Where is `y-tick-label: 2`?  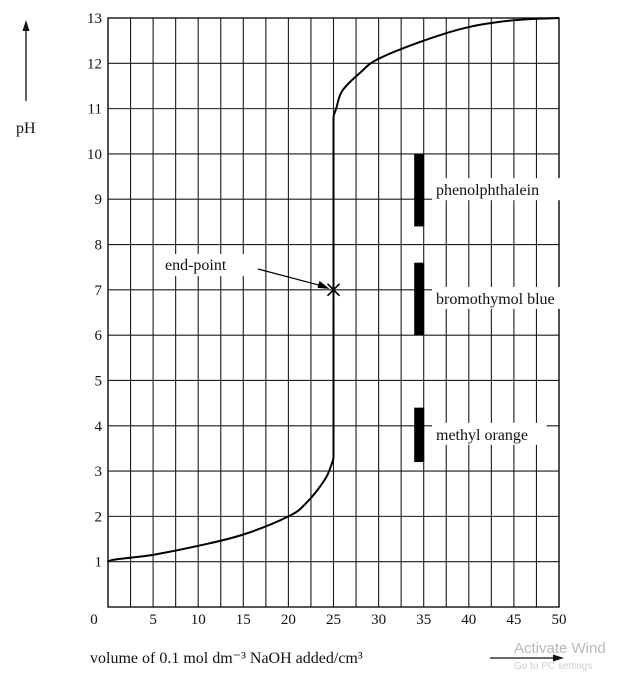
y-tick-label: 2 is located at coordinates (99, 517).